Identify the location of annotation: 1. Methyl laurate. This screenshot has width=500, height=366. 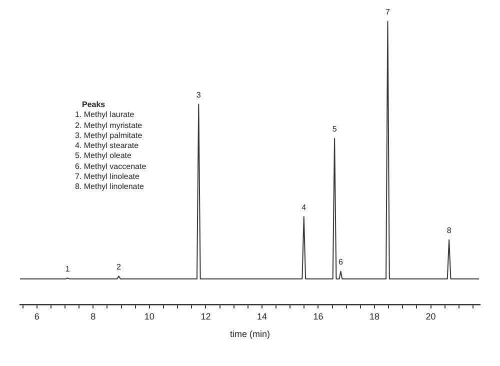
(105, 115).